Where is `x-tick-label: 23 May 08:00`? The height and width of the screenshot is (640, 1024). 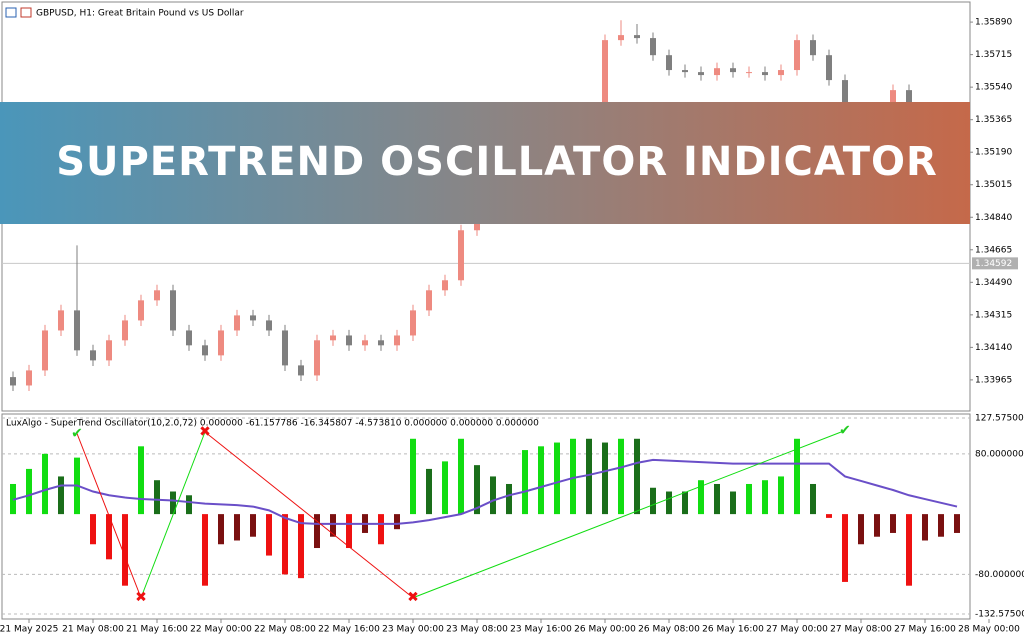
x-tick-label: 23 May 08:00 is located at coordinates (477, 630).